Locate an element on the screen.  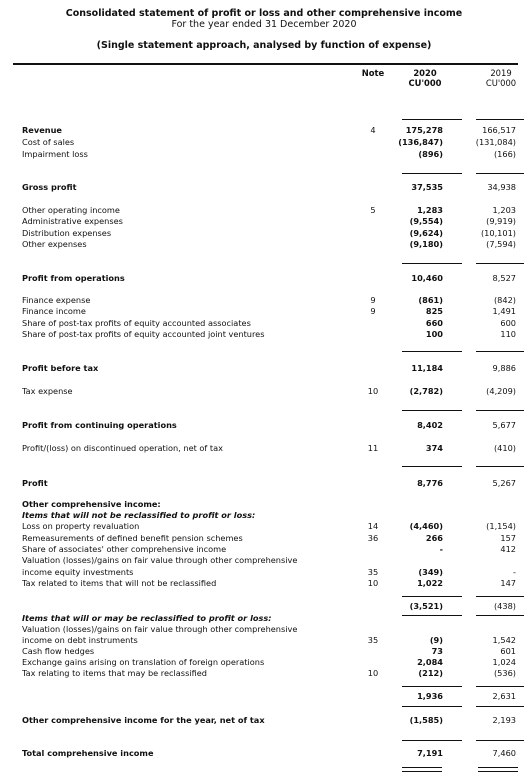
row-value-2019: (842) is located at coordinates (504, 300).